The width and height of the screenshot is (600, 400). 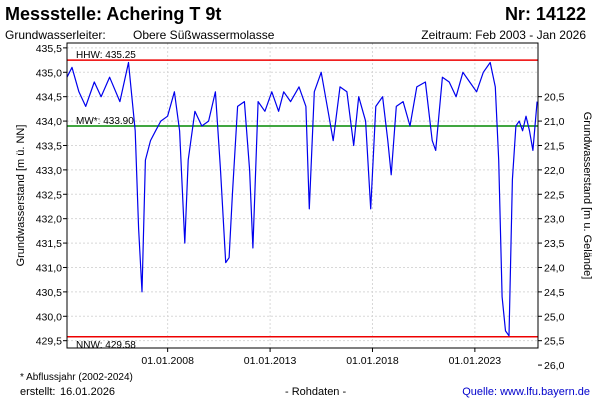 What do you see at coordinates (554, 317) in the screenshot?
I see `y-tick-label-right: 25,0` at bounding box center [554, 317].